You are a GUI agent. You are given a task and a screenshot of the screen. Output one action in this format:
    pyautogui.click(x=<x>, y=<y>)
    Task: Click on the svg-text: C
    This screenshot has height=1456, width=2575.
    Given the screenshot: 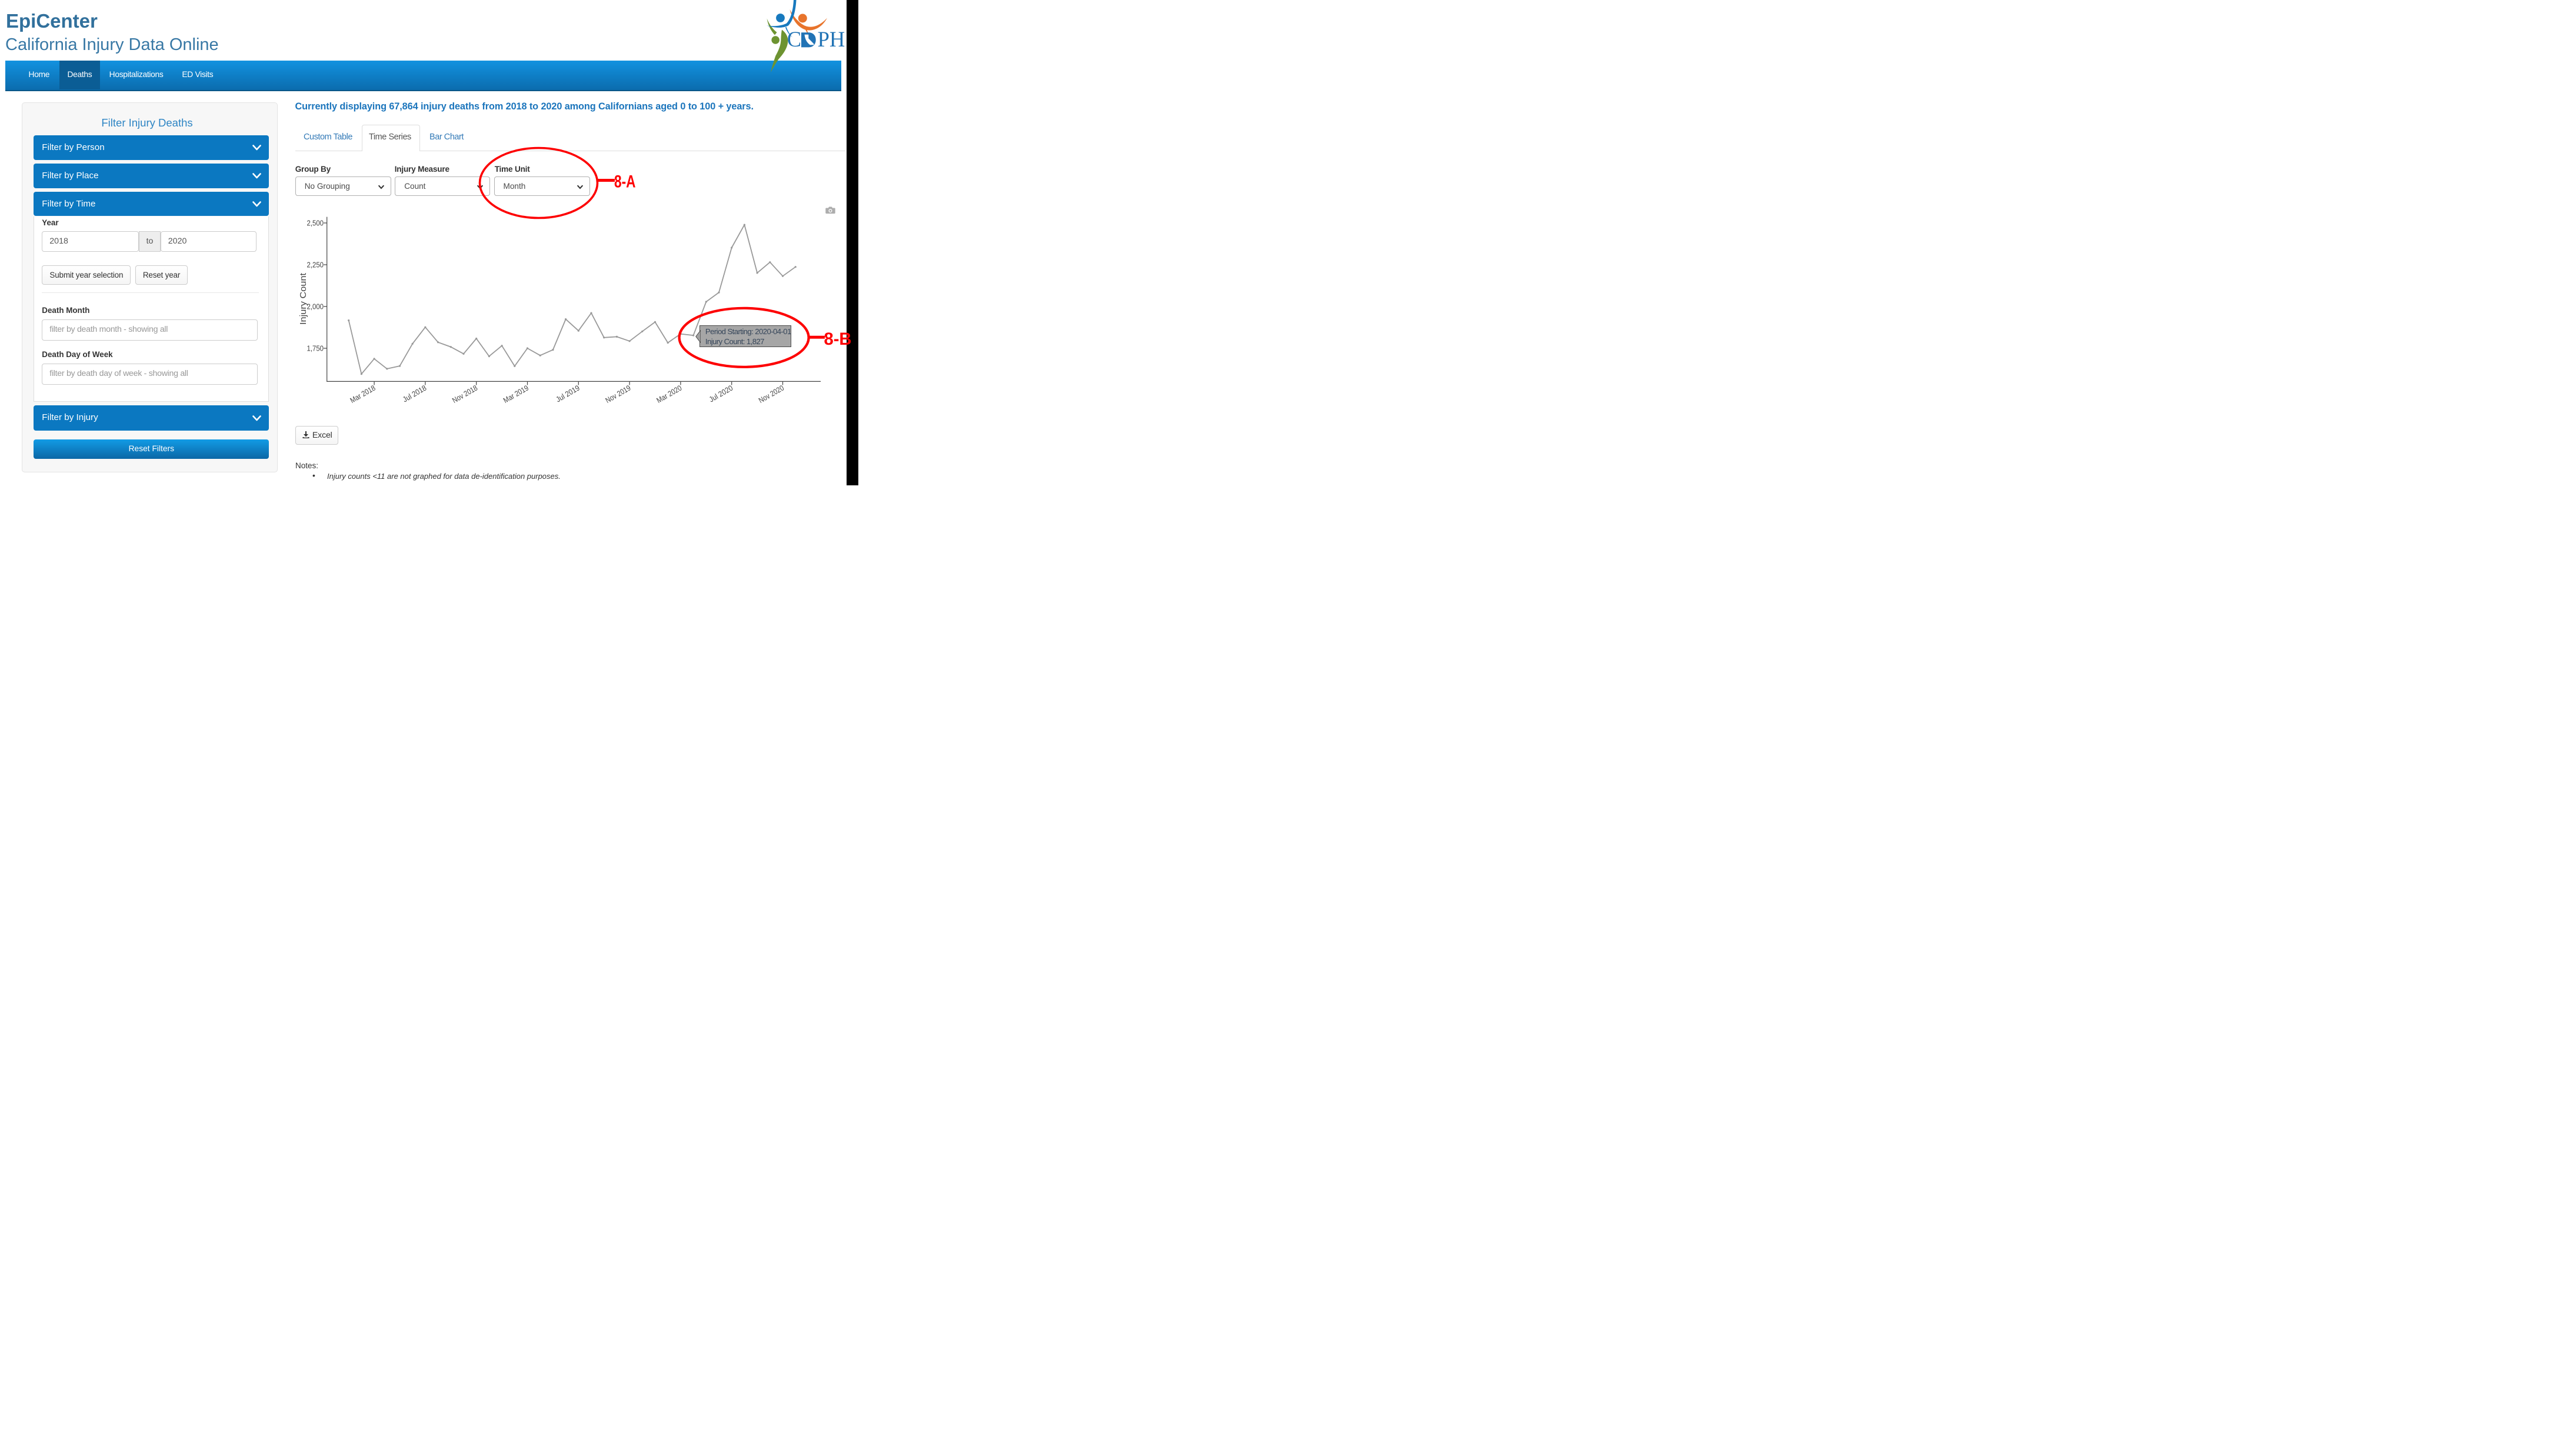 What is the action you would take?
    pyautogui.click(x=794, y=39)
    